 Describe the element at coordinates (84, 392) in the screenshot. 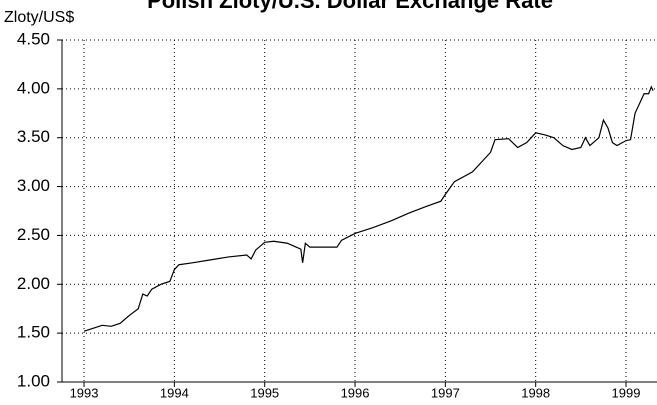

I see `x-tick-label: 1993` at that location.